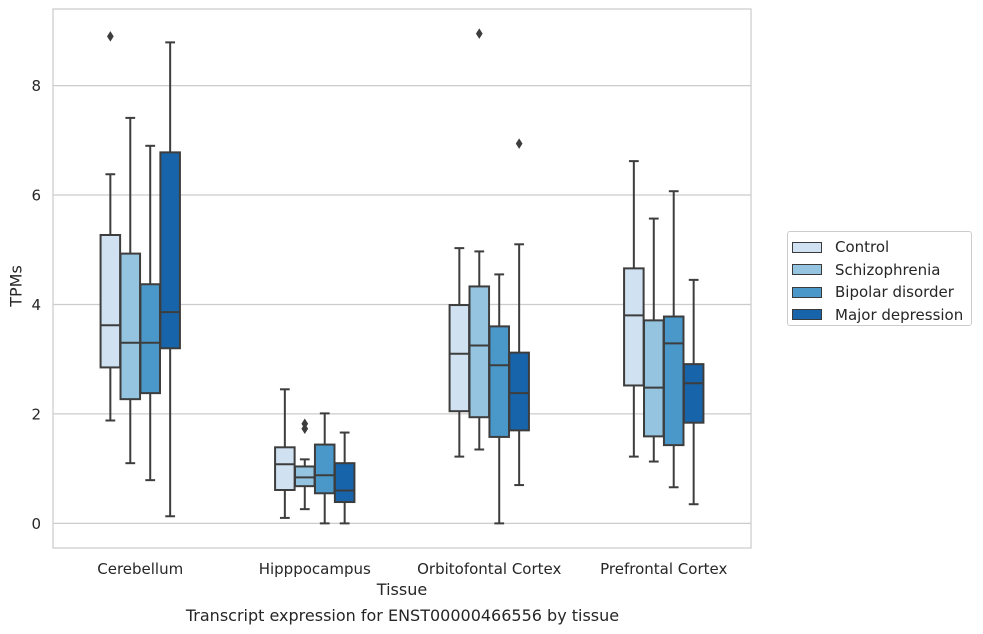 The width and height of the screenshot is (983, 634). I want to click on legend-item-schizophrenia: Schizophrenia, so click(881, 270).